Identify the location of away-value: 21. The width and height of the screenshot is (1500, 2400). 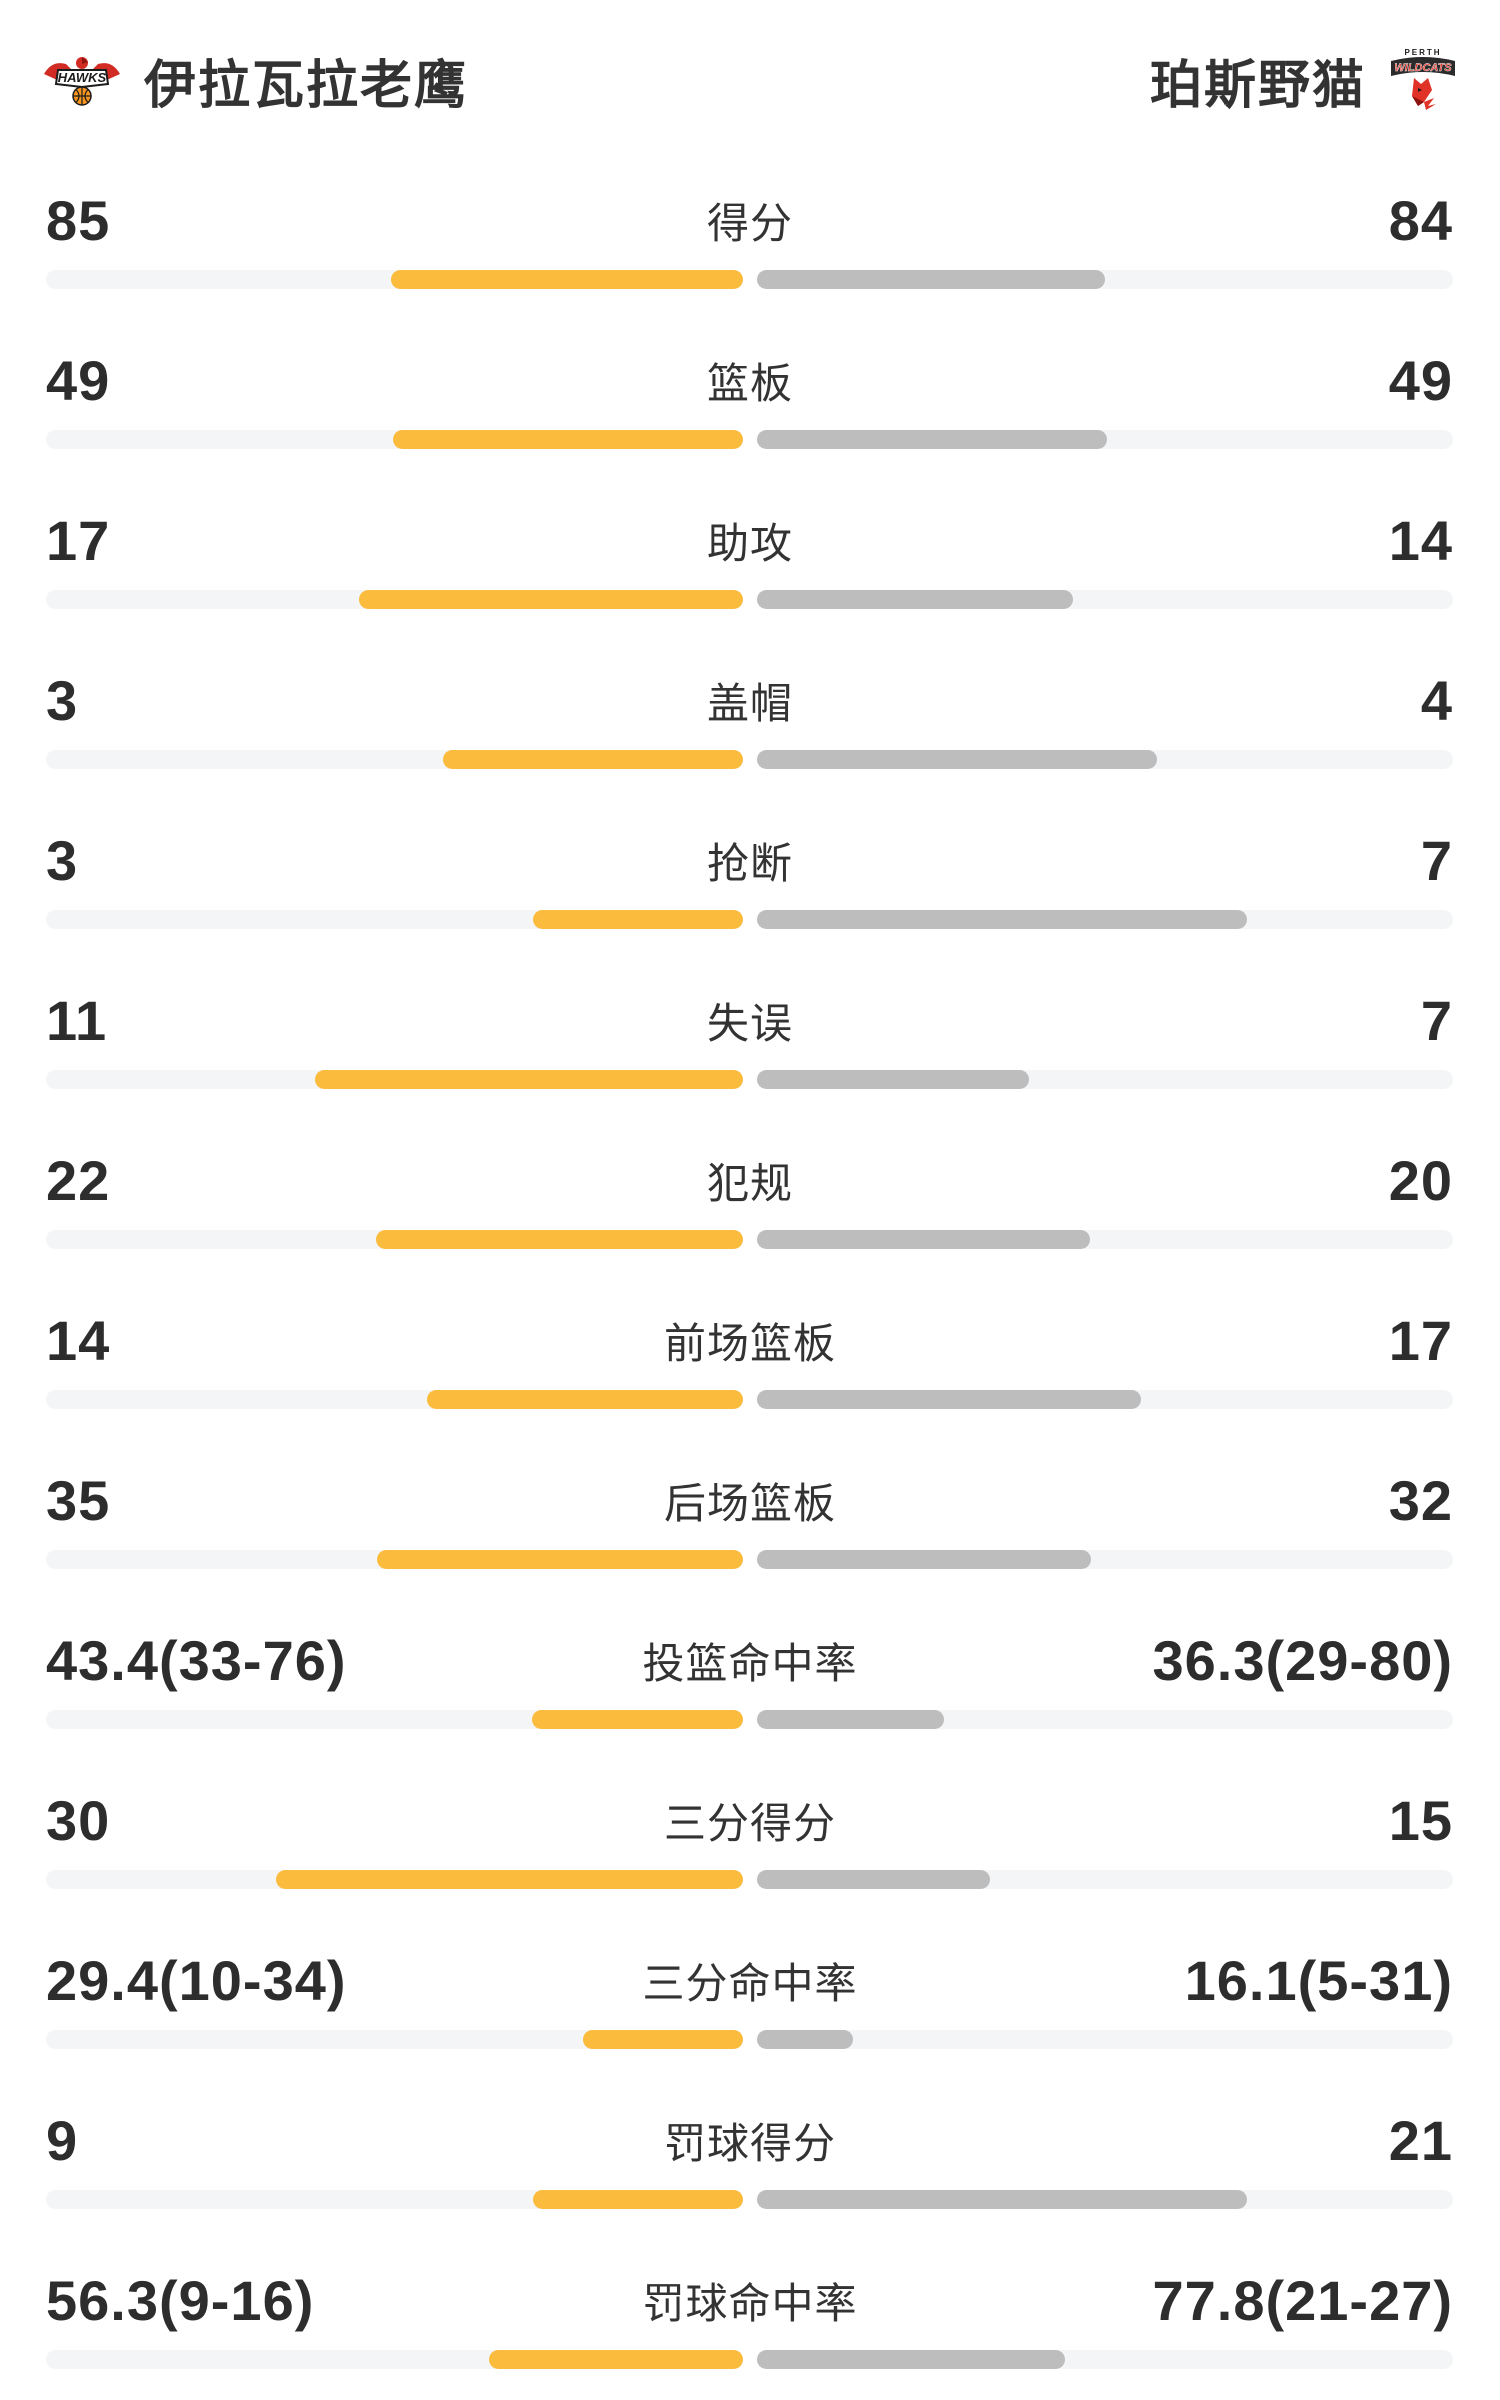
(1420, 2140).